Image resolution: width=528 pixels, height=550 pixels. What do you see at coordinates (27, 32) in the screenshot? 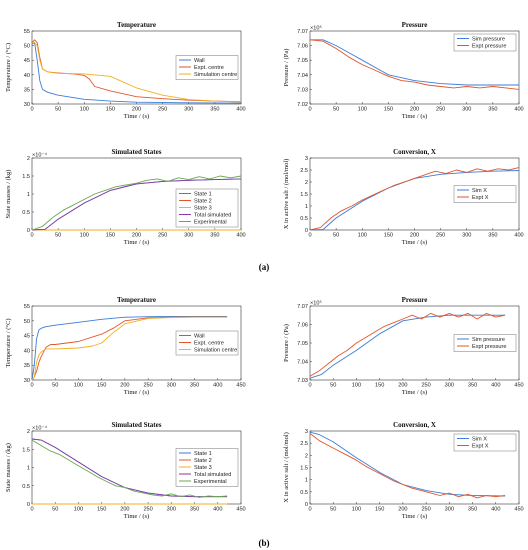
I see `y-tick-label: 55` at bounding box center [27, 32].